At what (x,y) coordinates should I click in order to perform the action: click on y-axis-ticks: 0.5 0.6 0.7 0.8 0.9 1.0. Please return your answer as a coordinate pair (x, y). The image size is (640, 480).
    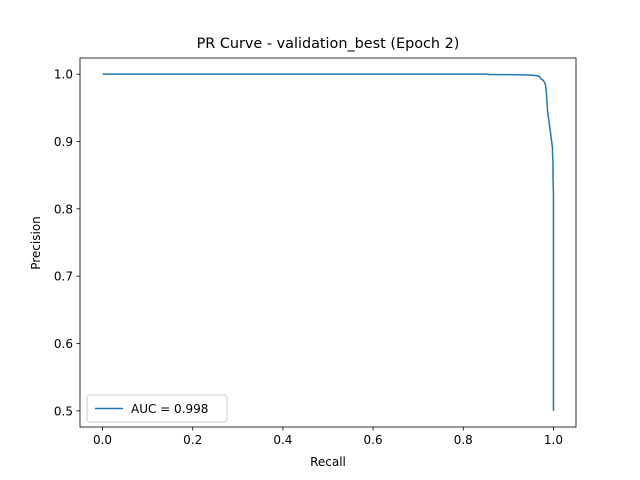
    Looking at the image, I should click on (67, 243).